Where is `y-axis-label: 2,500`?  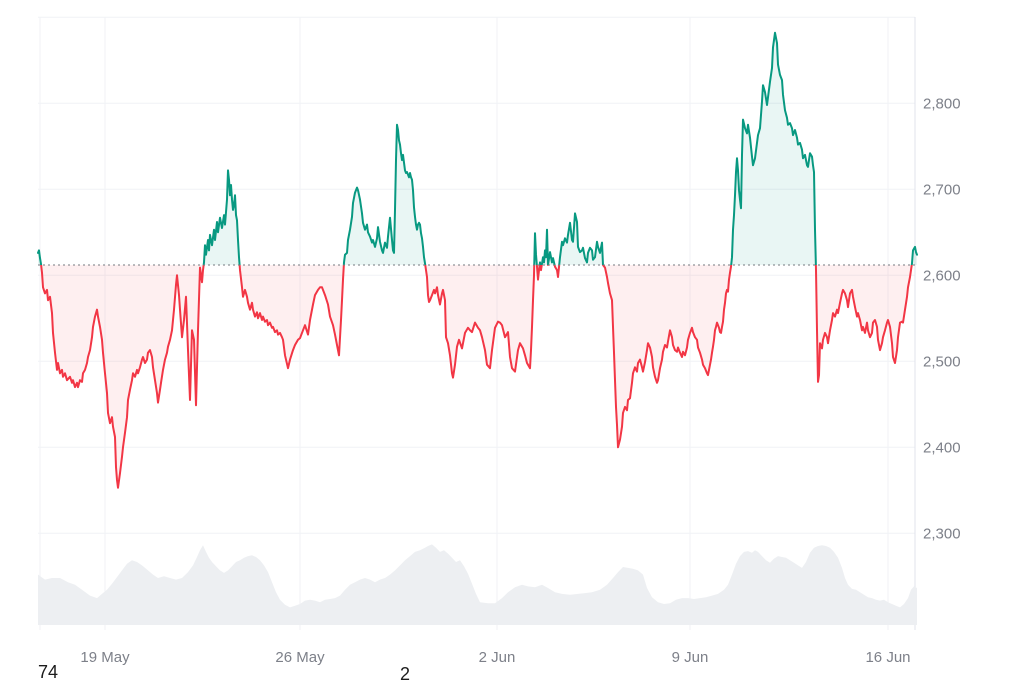
y-axis-label: 2,500 is located at coordinates (942, 361).